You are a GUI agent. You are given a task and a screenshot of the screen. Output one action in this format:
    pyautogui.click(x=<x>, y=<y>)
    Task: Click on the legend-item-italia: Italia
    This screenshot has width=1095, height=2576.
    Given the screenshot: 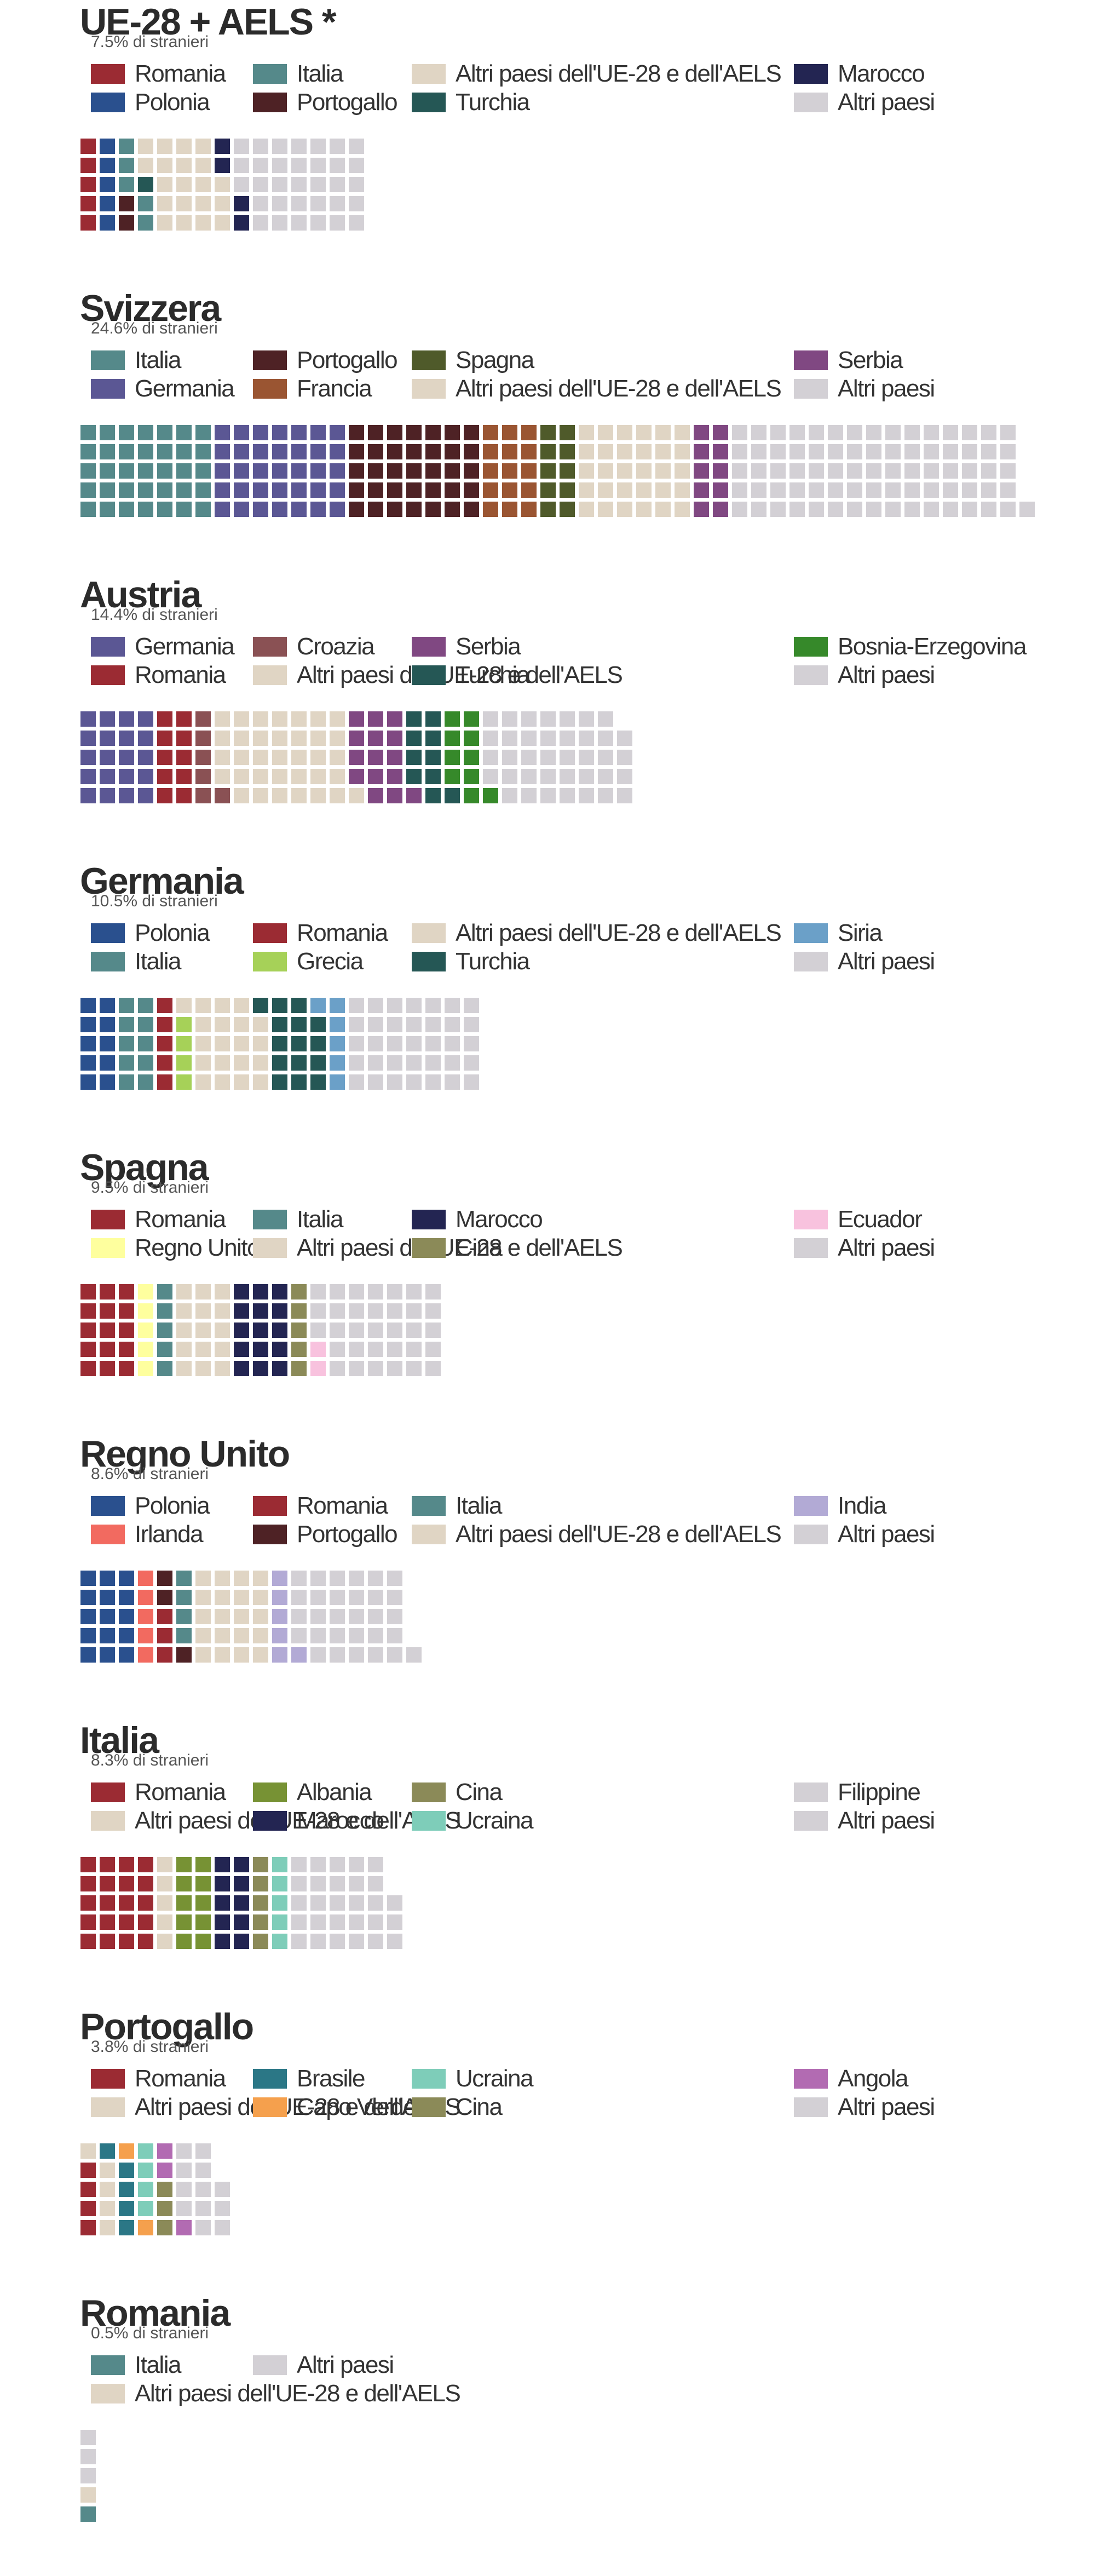 What is the action you would take?
    pyautogui.click(x=136, y=2365)
    